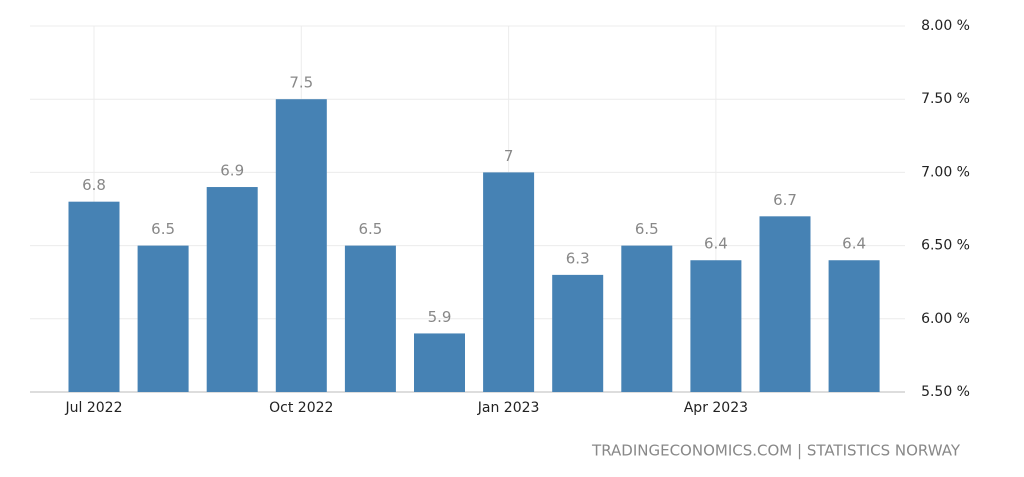  I want to click on value-label: 6.3, so click(578, 258).